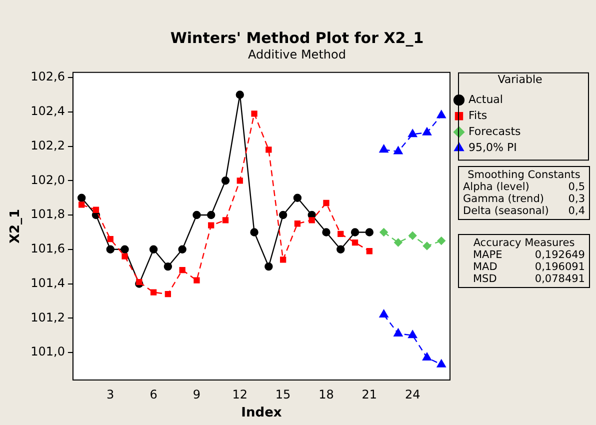  I want to click on x-tick-label: 9, so click(196, 394).